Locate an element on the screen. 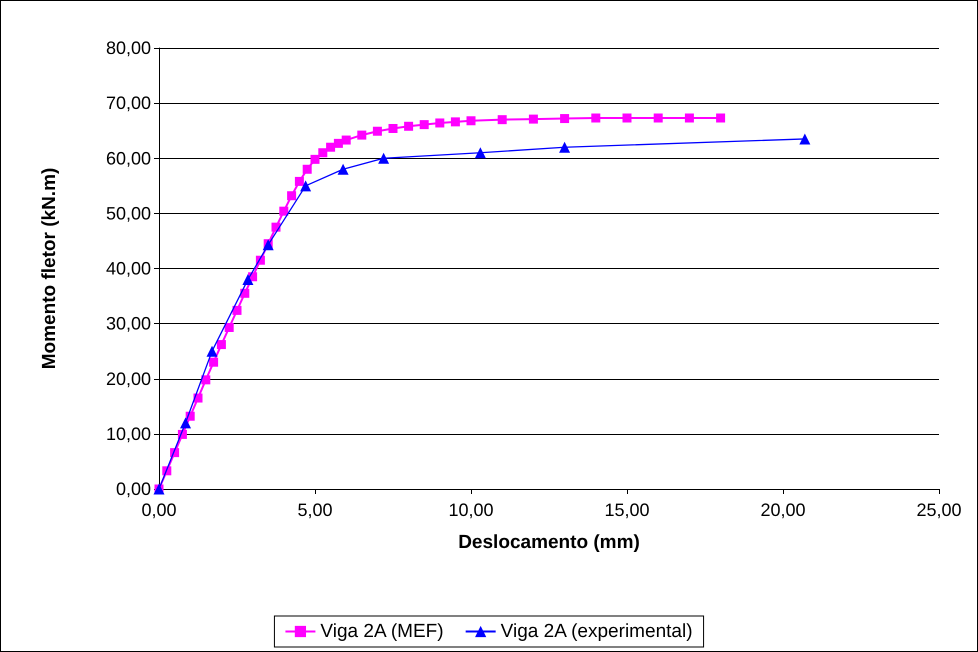 This screenshot has height=652, width=978. y-tick-label: 50,00 is located at coordinates (128, 213).